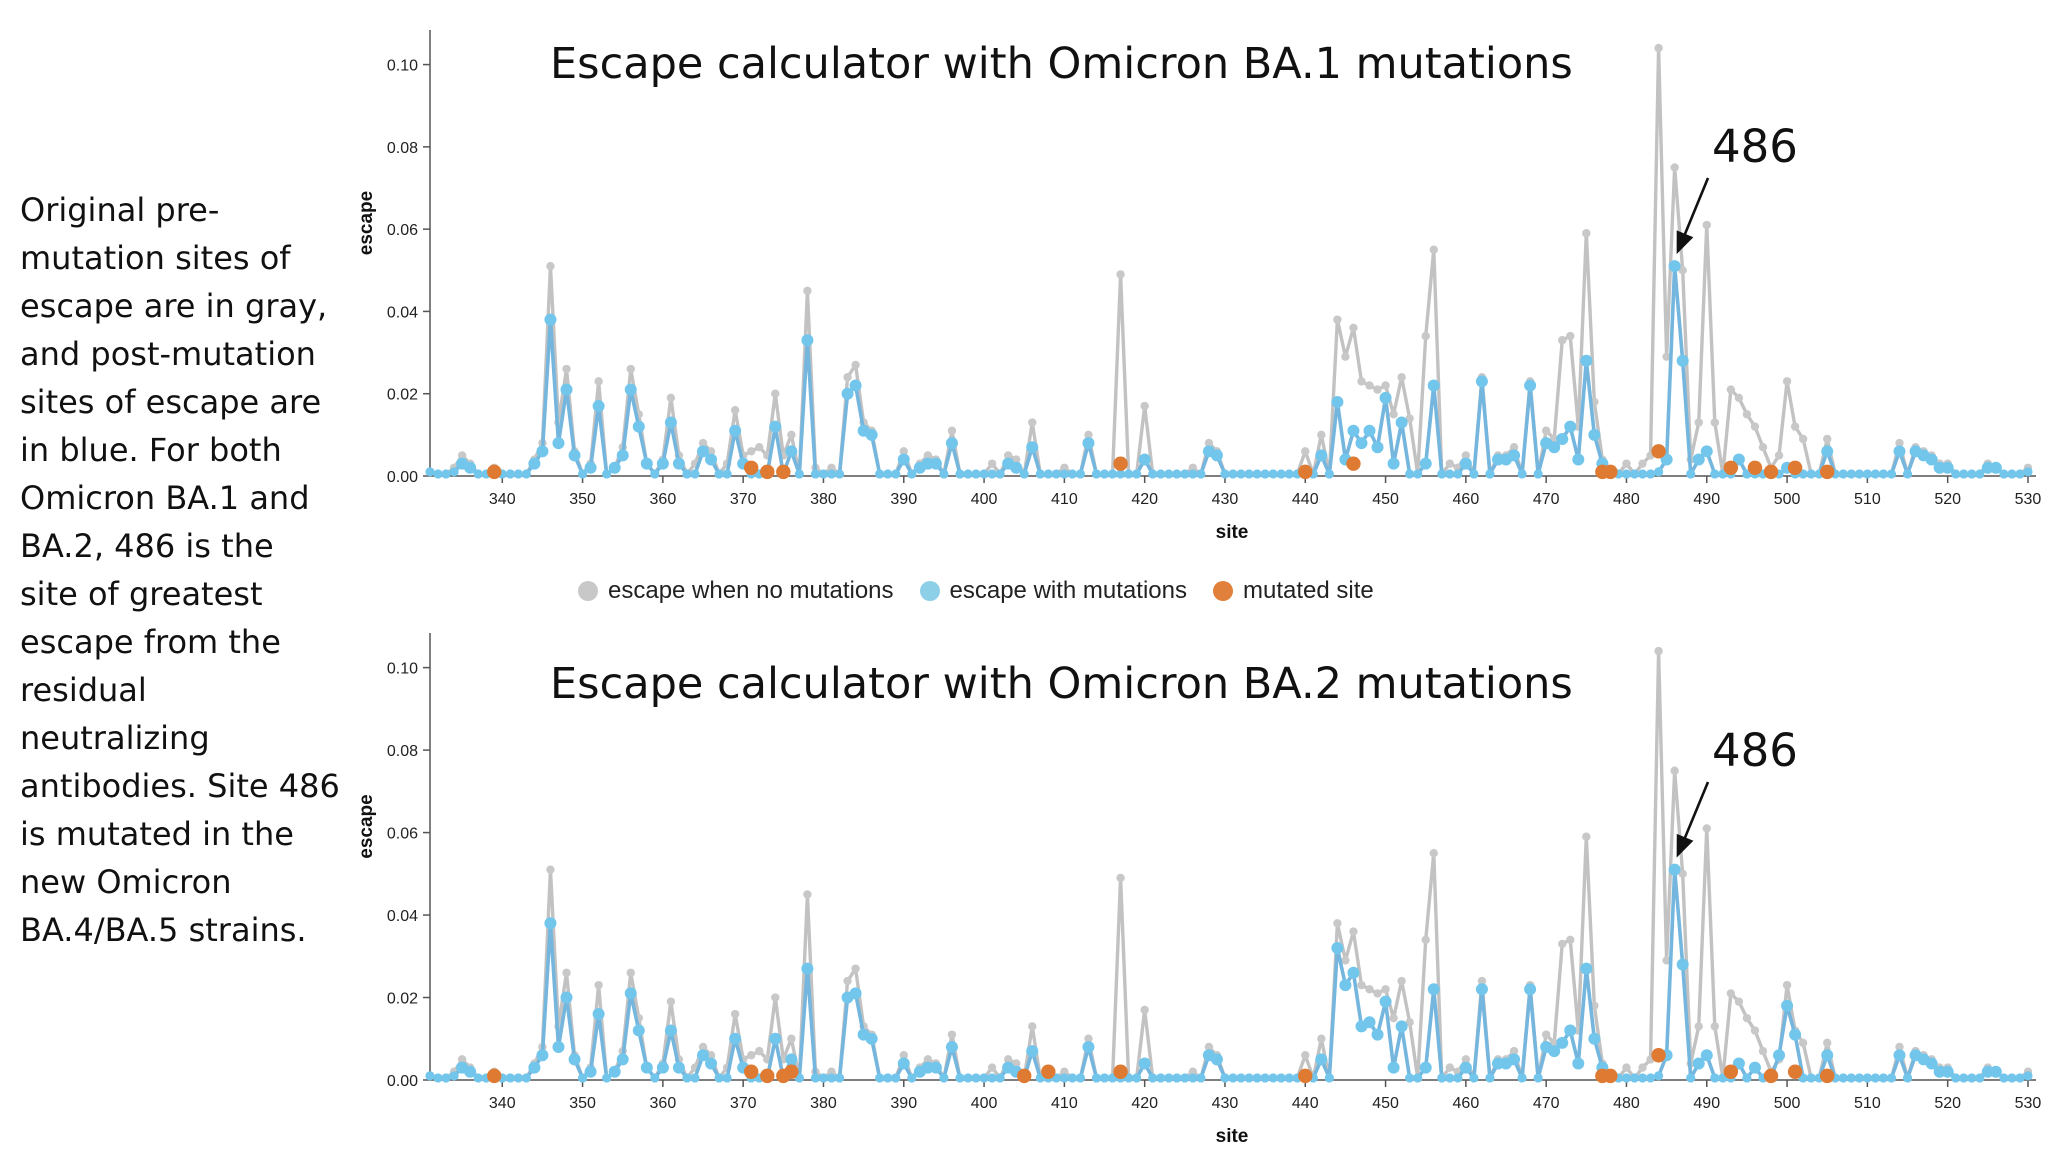  Describe the element at coordinates (588, 591) in the screenshot. I see `legend-swatch-gray` at that location.